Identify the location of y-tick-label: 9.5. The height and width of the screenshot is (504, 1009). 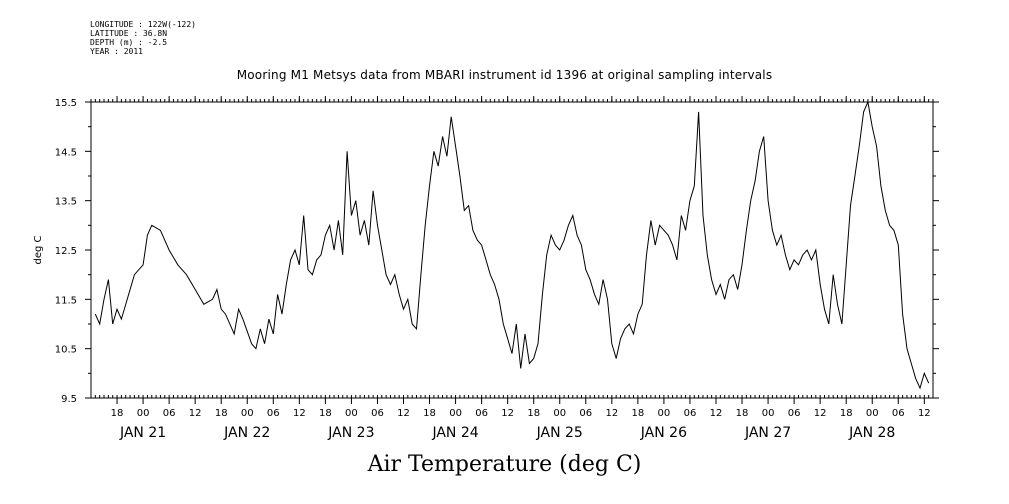
(69, 399).